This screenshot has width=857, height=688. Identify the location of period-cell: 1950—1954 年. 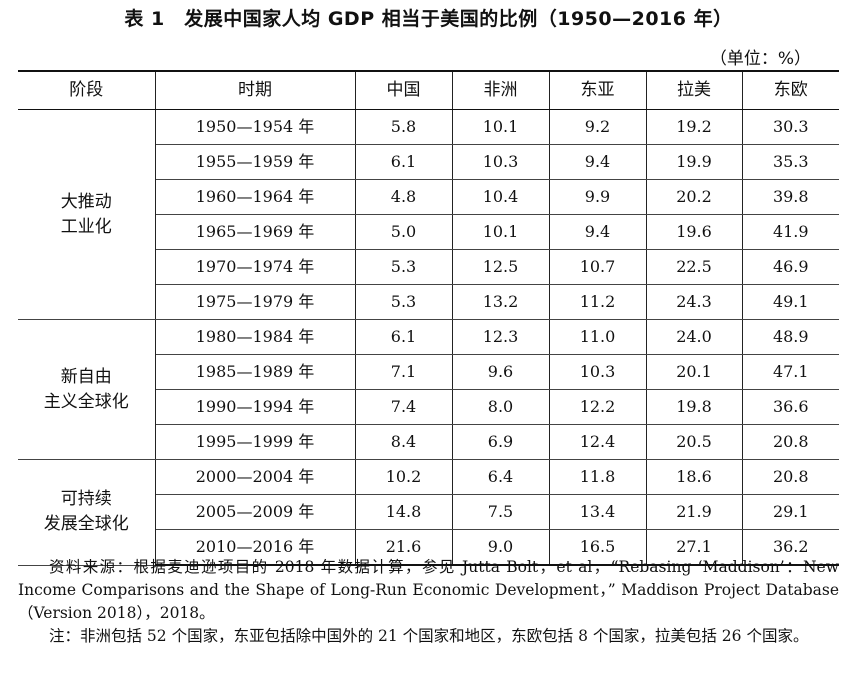
(255, 127).